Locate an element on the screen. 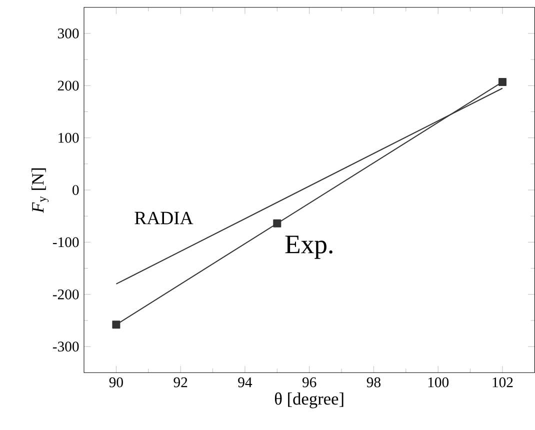 The image size is (535, 430). x-tick-label: 102 is located at coordinates (502, 382).